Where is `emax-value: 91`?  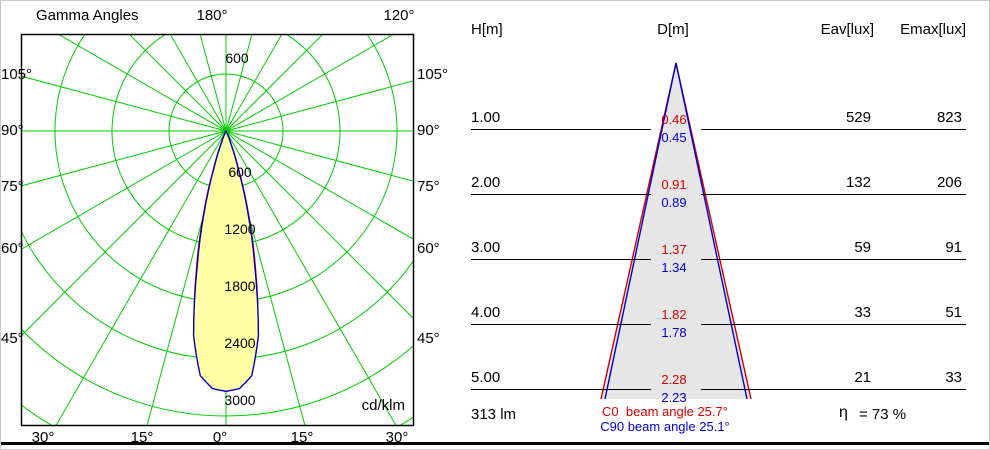 emax-value: 91 is located at coordinates (953, 247).